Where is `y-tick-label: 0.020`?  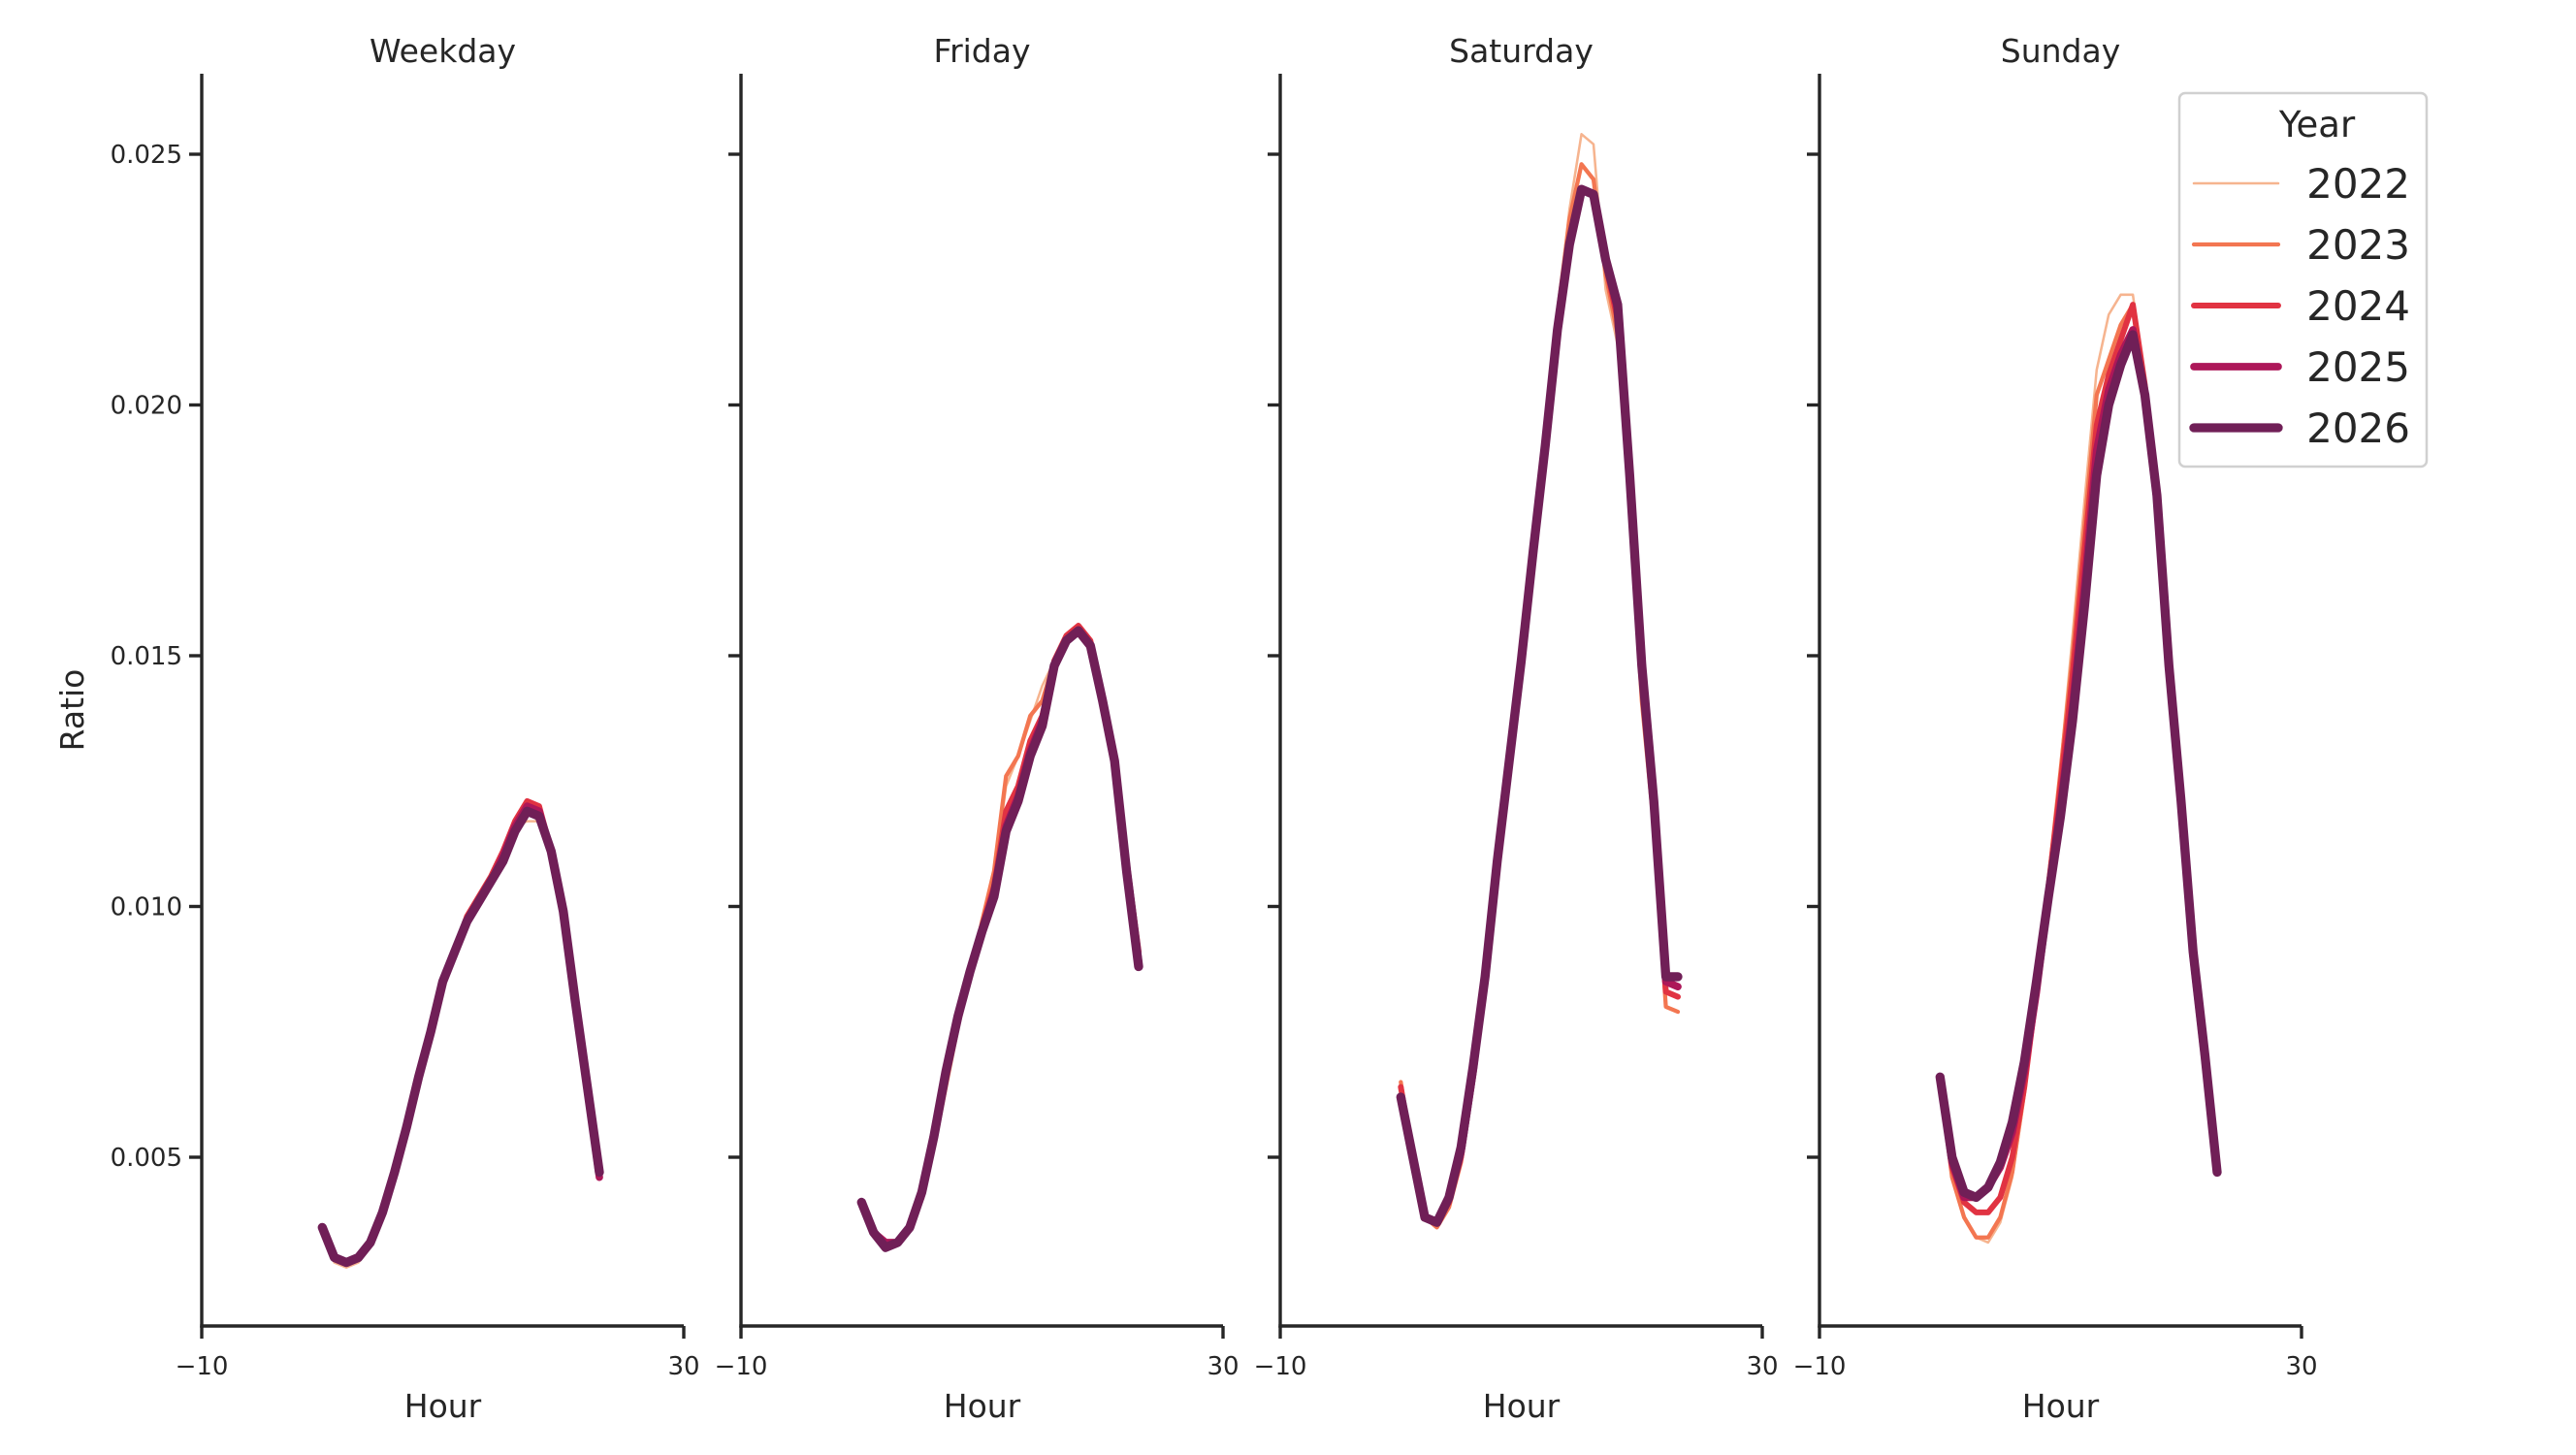 y-tick-label: 0.020 is located at coordinates (146, 406).